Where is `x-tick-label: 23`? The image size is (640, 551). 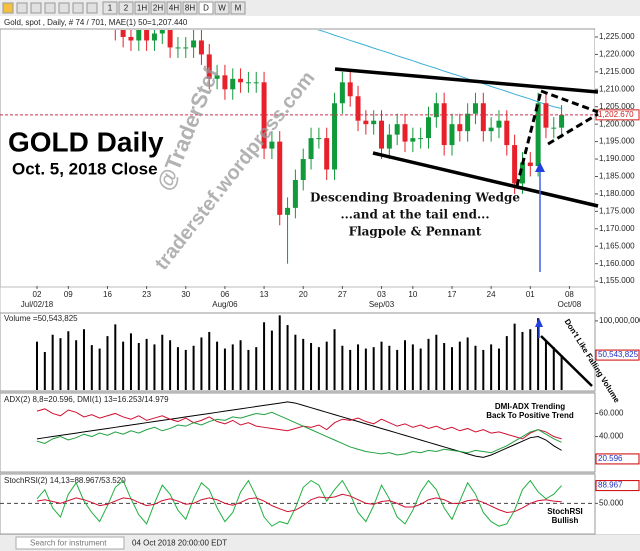 x-tick-label: 23 is located at coordinates (146, 294).